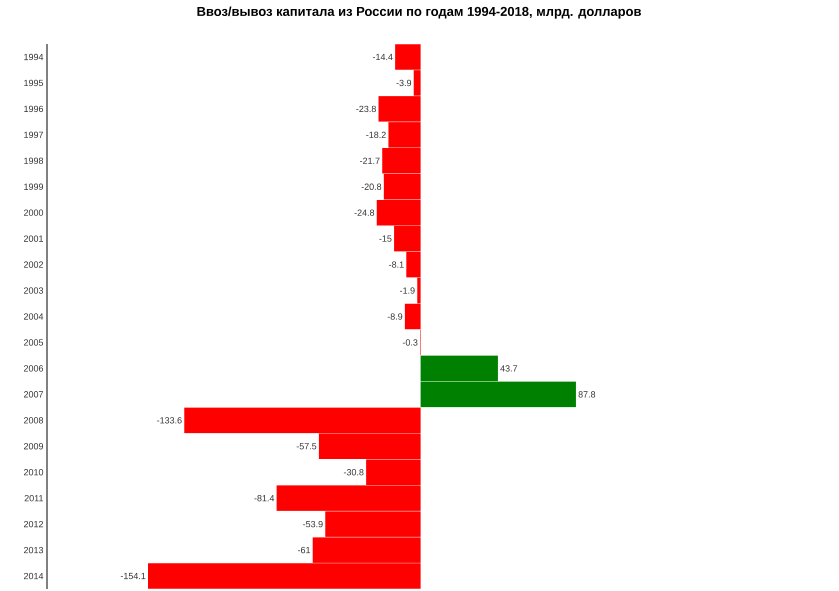 This screenshot has height=591, width=839. I want to click on data-label: -53.9, so click(313, 524).